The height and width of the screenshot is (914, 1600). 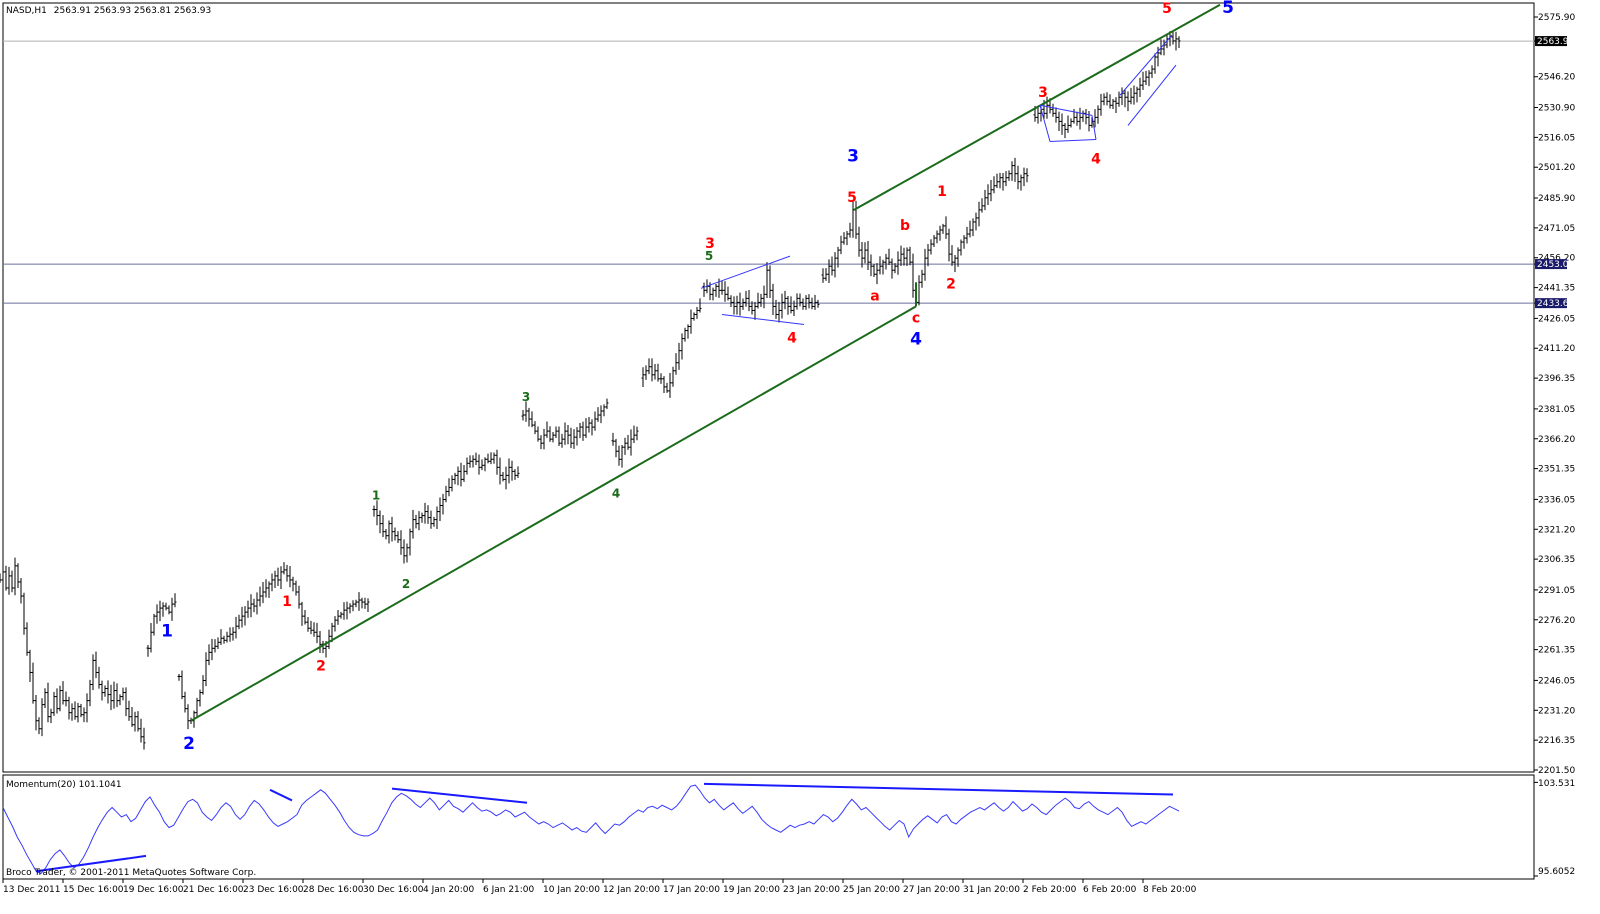 I want to click on price-tick-label: 2530.90, so click(x=1556, y=109).